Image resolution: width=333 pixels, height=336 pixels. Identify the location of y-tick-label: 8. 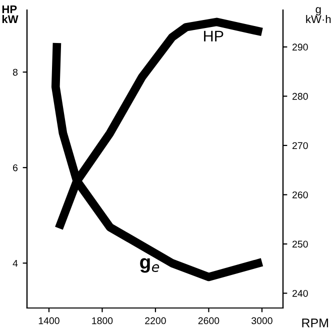
(15, 72).